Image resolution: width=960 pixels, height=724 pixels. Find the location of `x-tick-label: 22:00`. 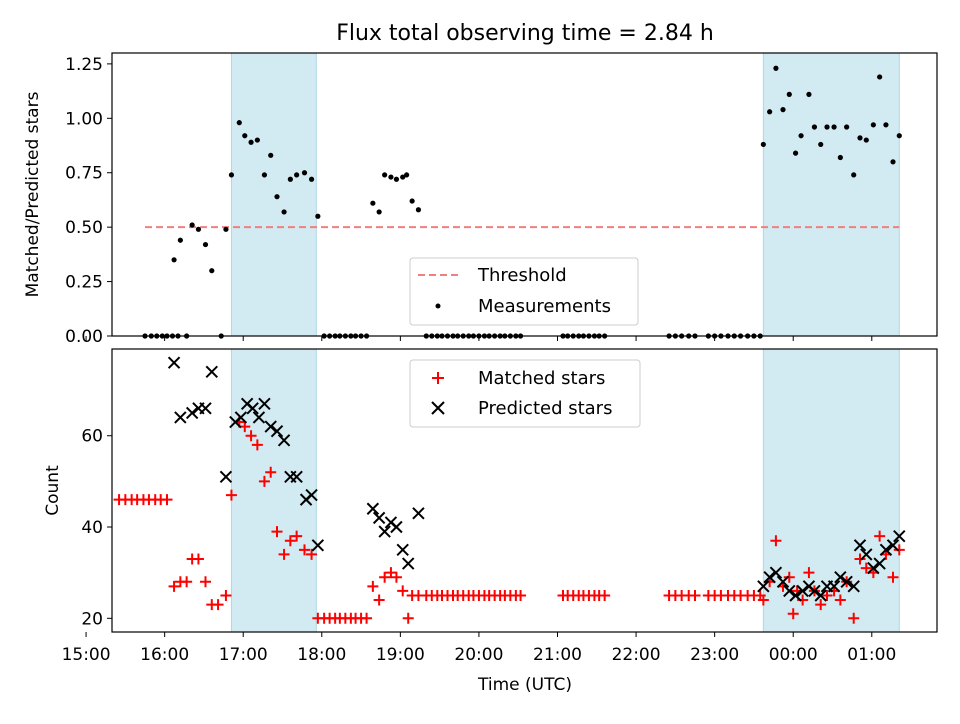

x-tick-label: 22:00 is located at coordinates (636, 655).